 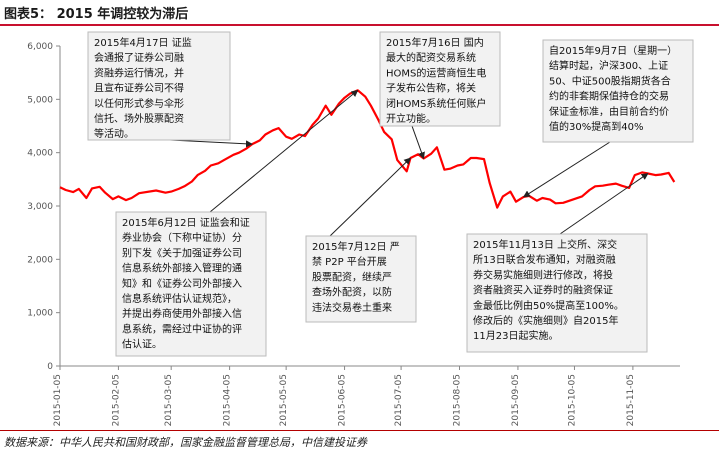 I want to click on callout-line: 2015年7月16日 国内, so click(x=435, y=42).